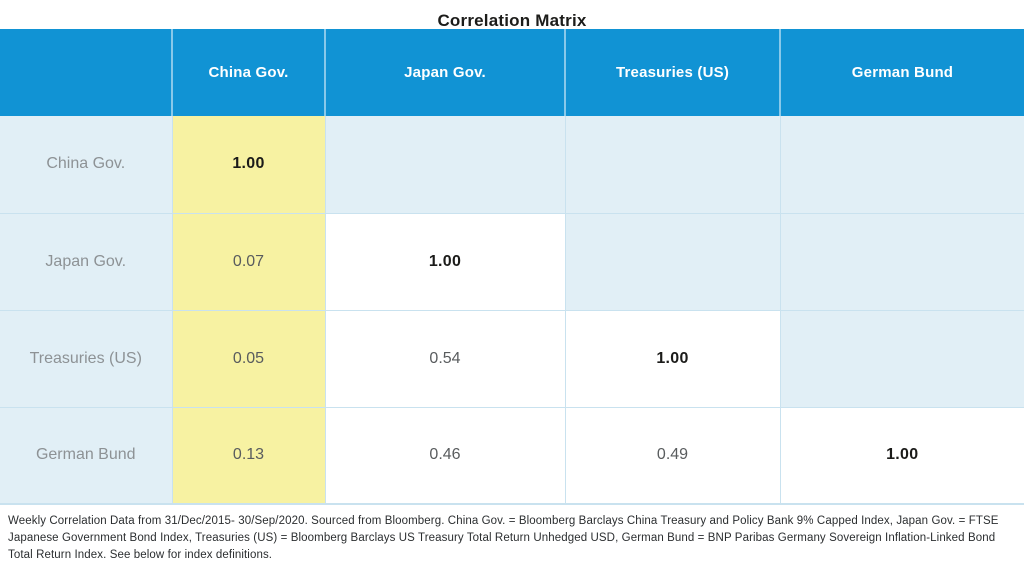  I want to click on row-label-treasuries-us: Treasuries (US), so click(86, 358).